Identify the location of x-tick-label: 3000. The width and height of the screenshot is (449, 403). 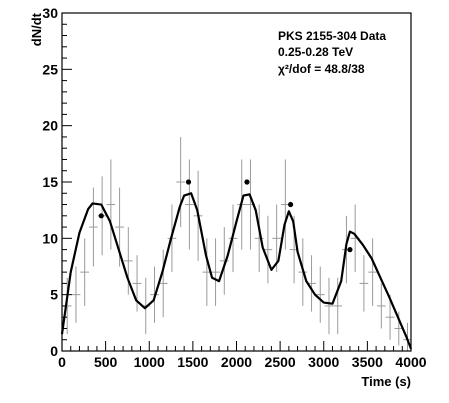
(323, 362).